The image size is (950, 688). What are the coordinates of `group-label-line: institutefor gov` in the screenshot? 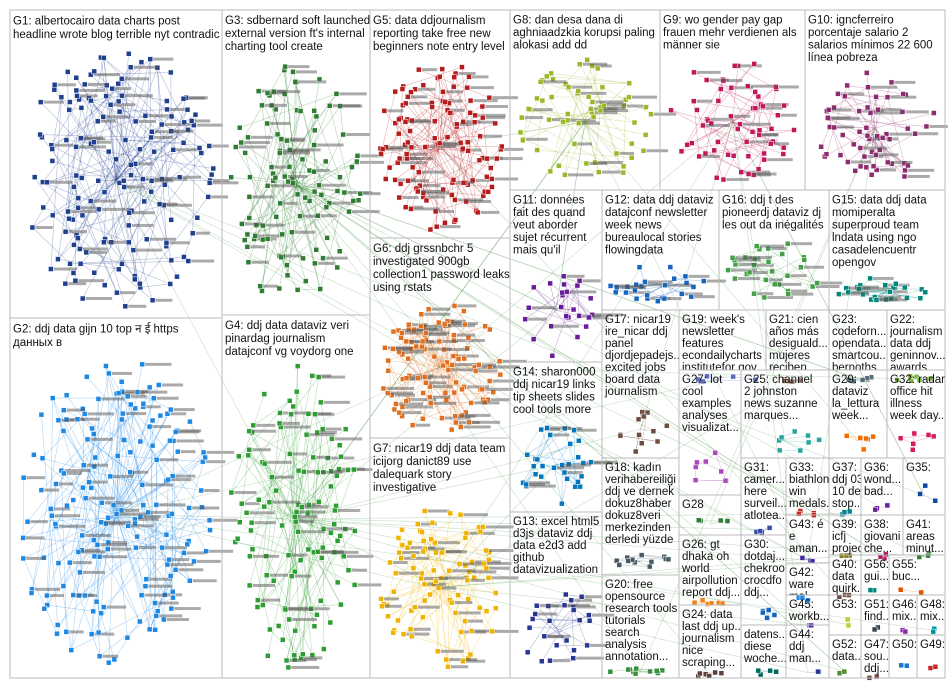 It's located at (719, 368).